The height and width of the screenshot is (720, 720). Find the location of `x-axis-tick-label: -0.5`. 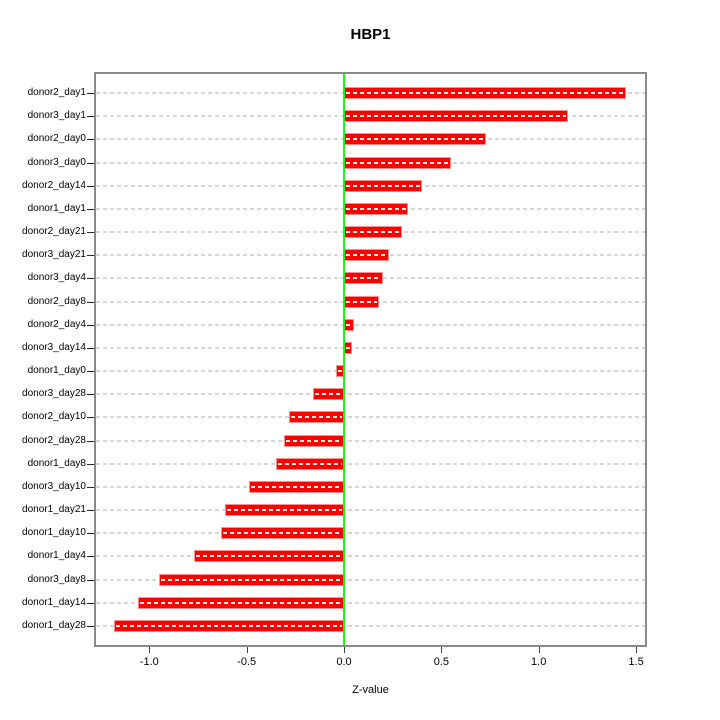

x-axis-tick-label: -0.5 is located at coordinates (247, 662).